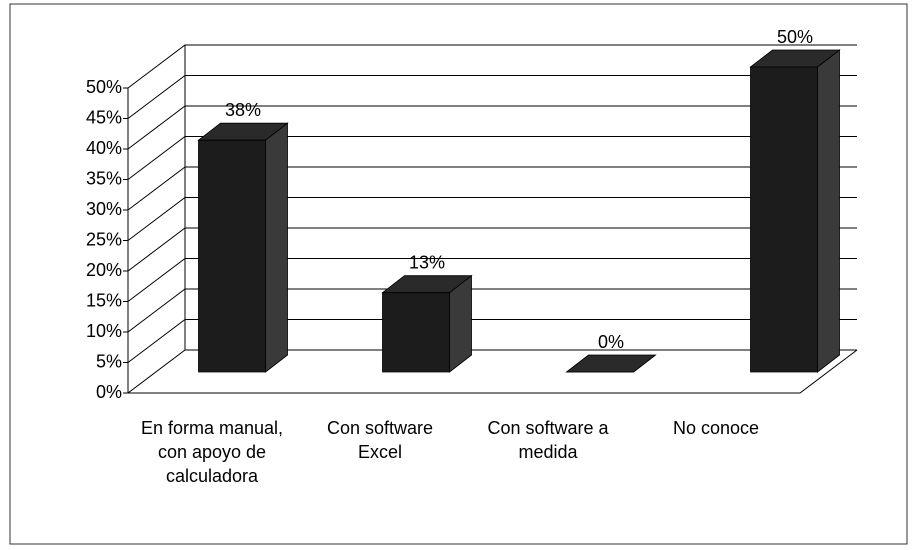 The height and width of the screenshot is (550, 918). Describe the element at coordinates (104, 209) in the screenshot. I see `y-tick-label: 30%` at that location.